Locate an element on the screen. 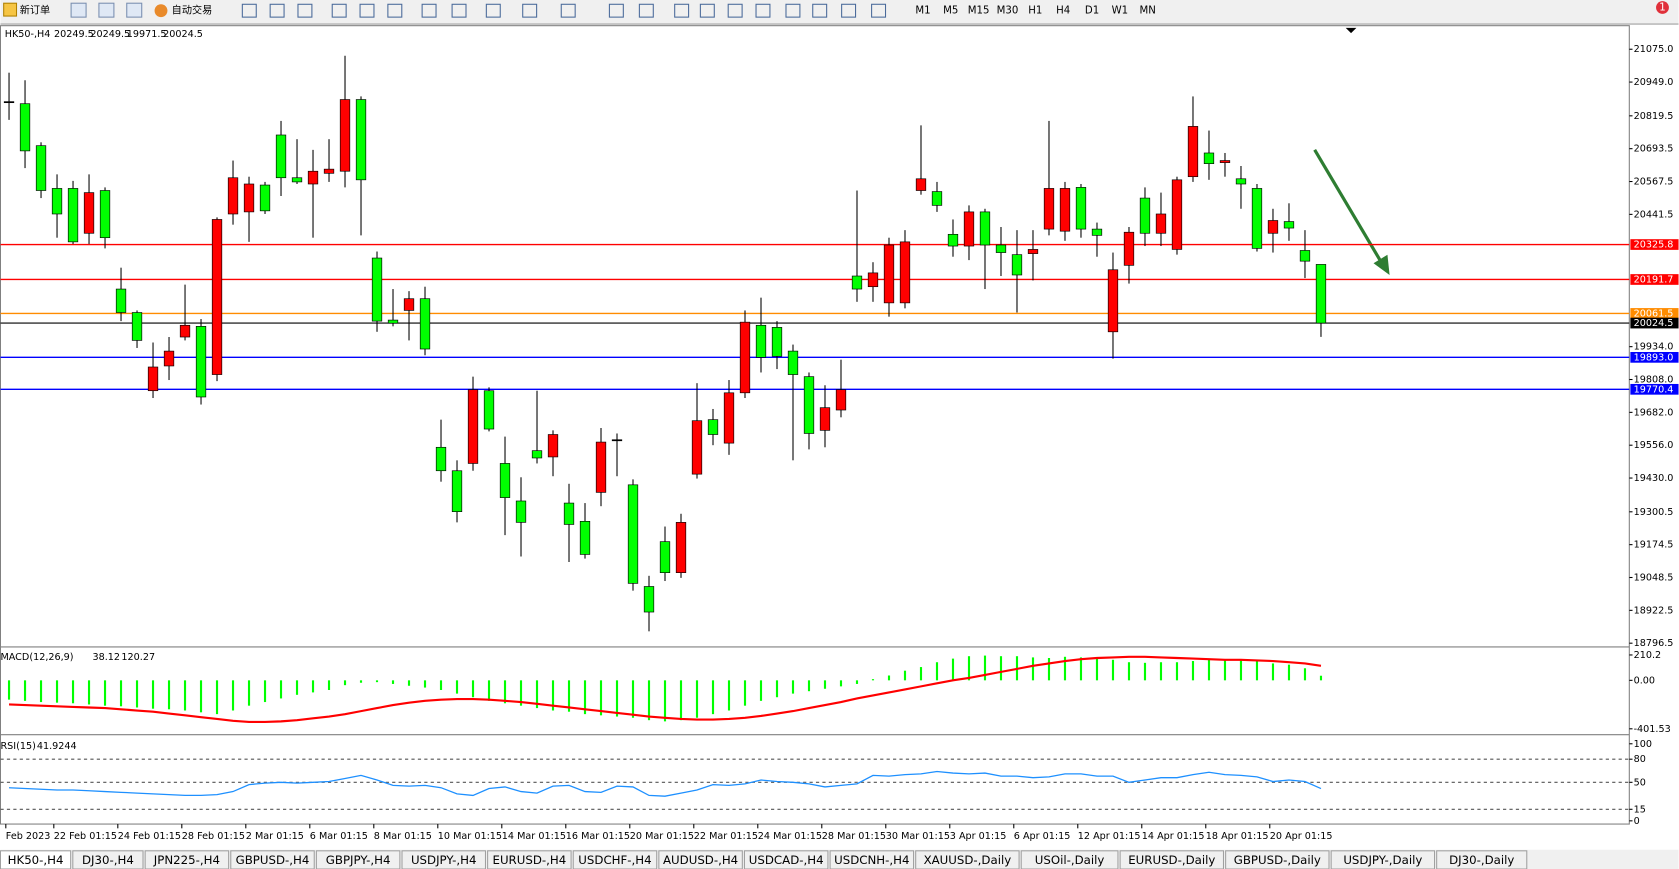  timeframe-button: H4 is located at coordinates (1063, 11).